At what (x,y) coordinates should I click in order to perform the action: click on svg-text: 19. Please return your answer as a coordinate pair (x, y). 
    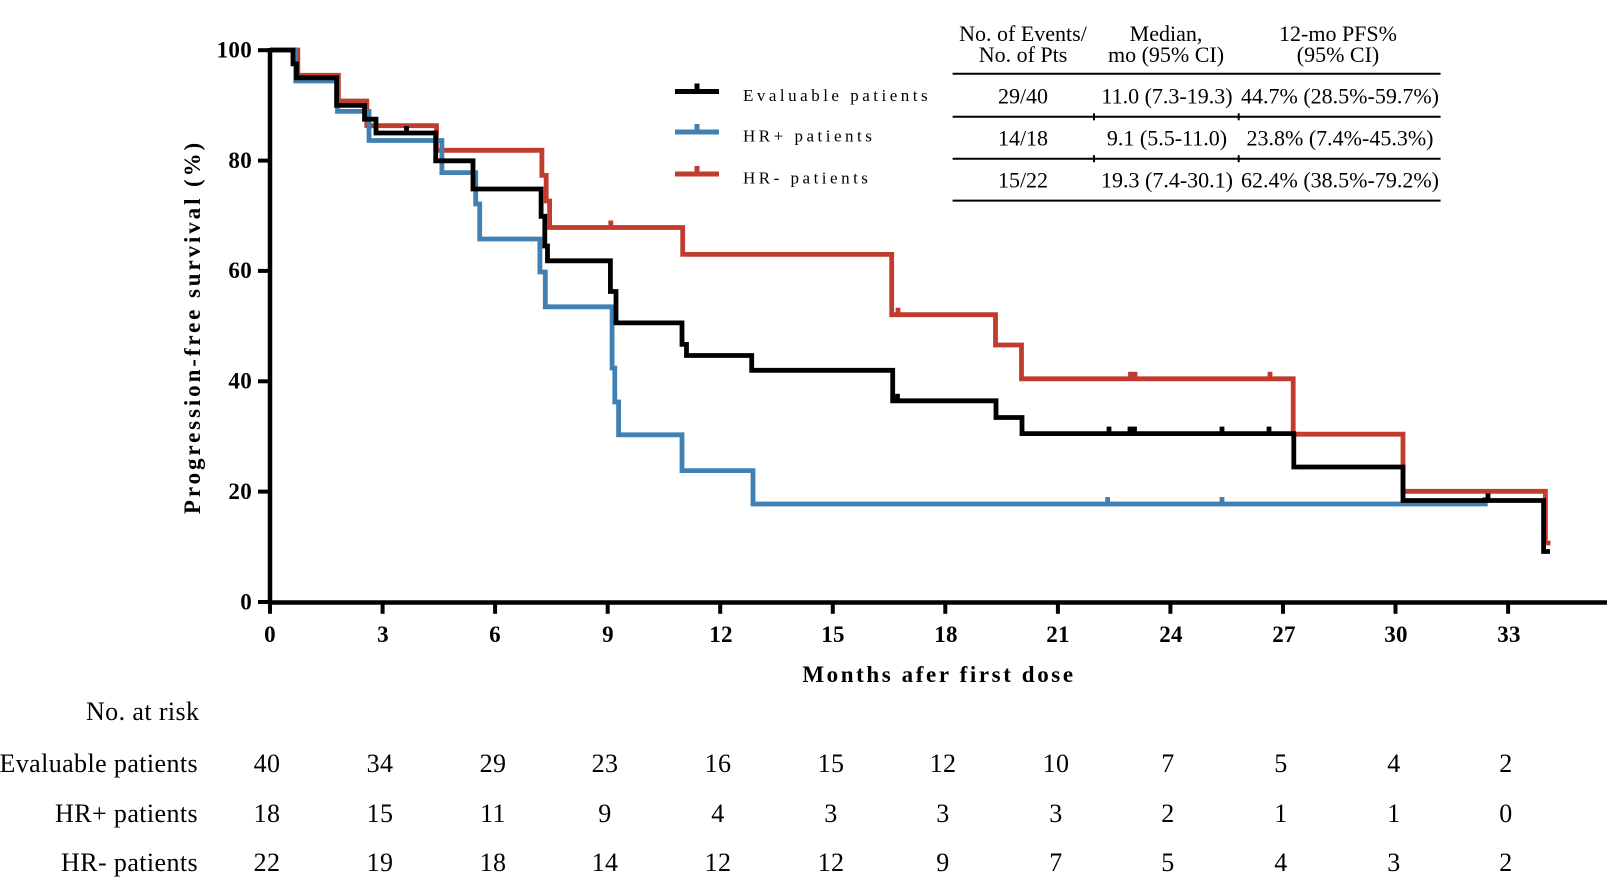
    Looking at the image, I should click on (380, 862).